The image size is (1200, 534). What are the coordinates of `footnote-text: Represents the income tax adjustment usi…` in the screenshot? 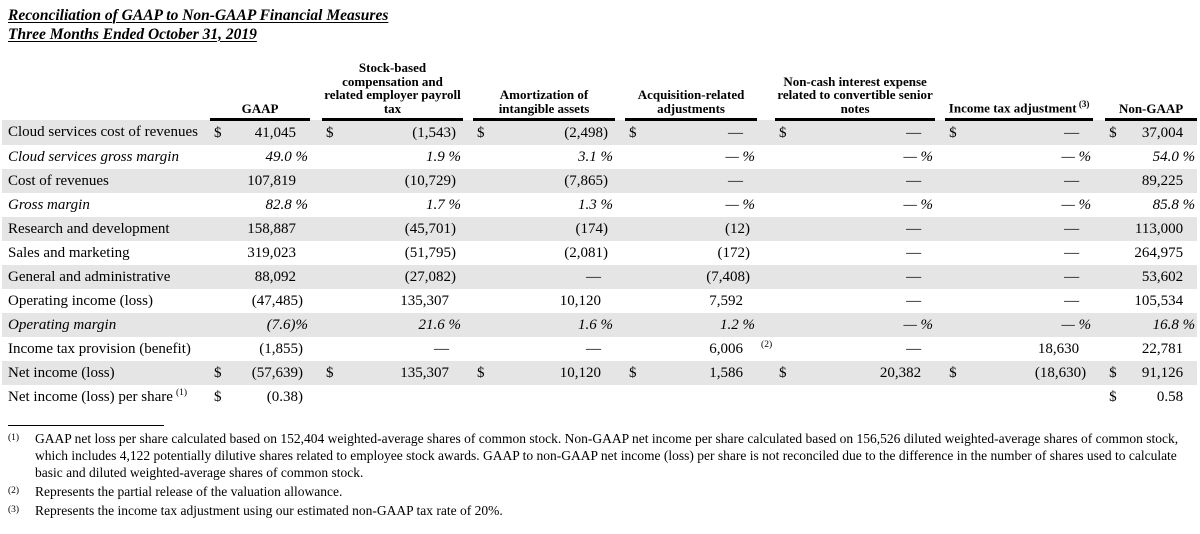 It's located at (269, 510).